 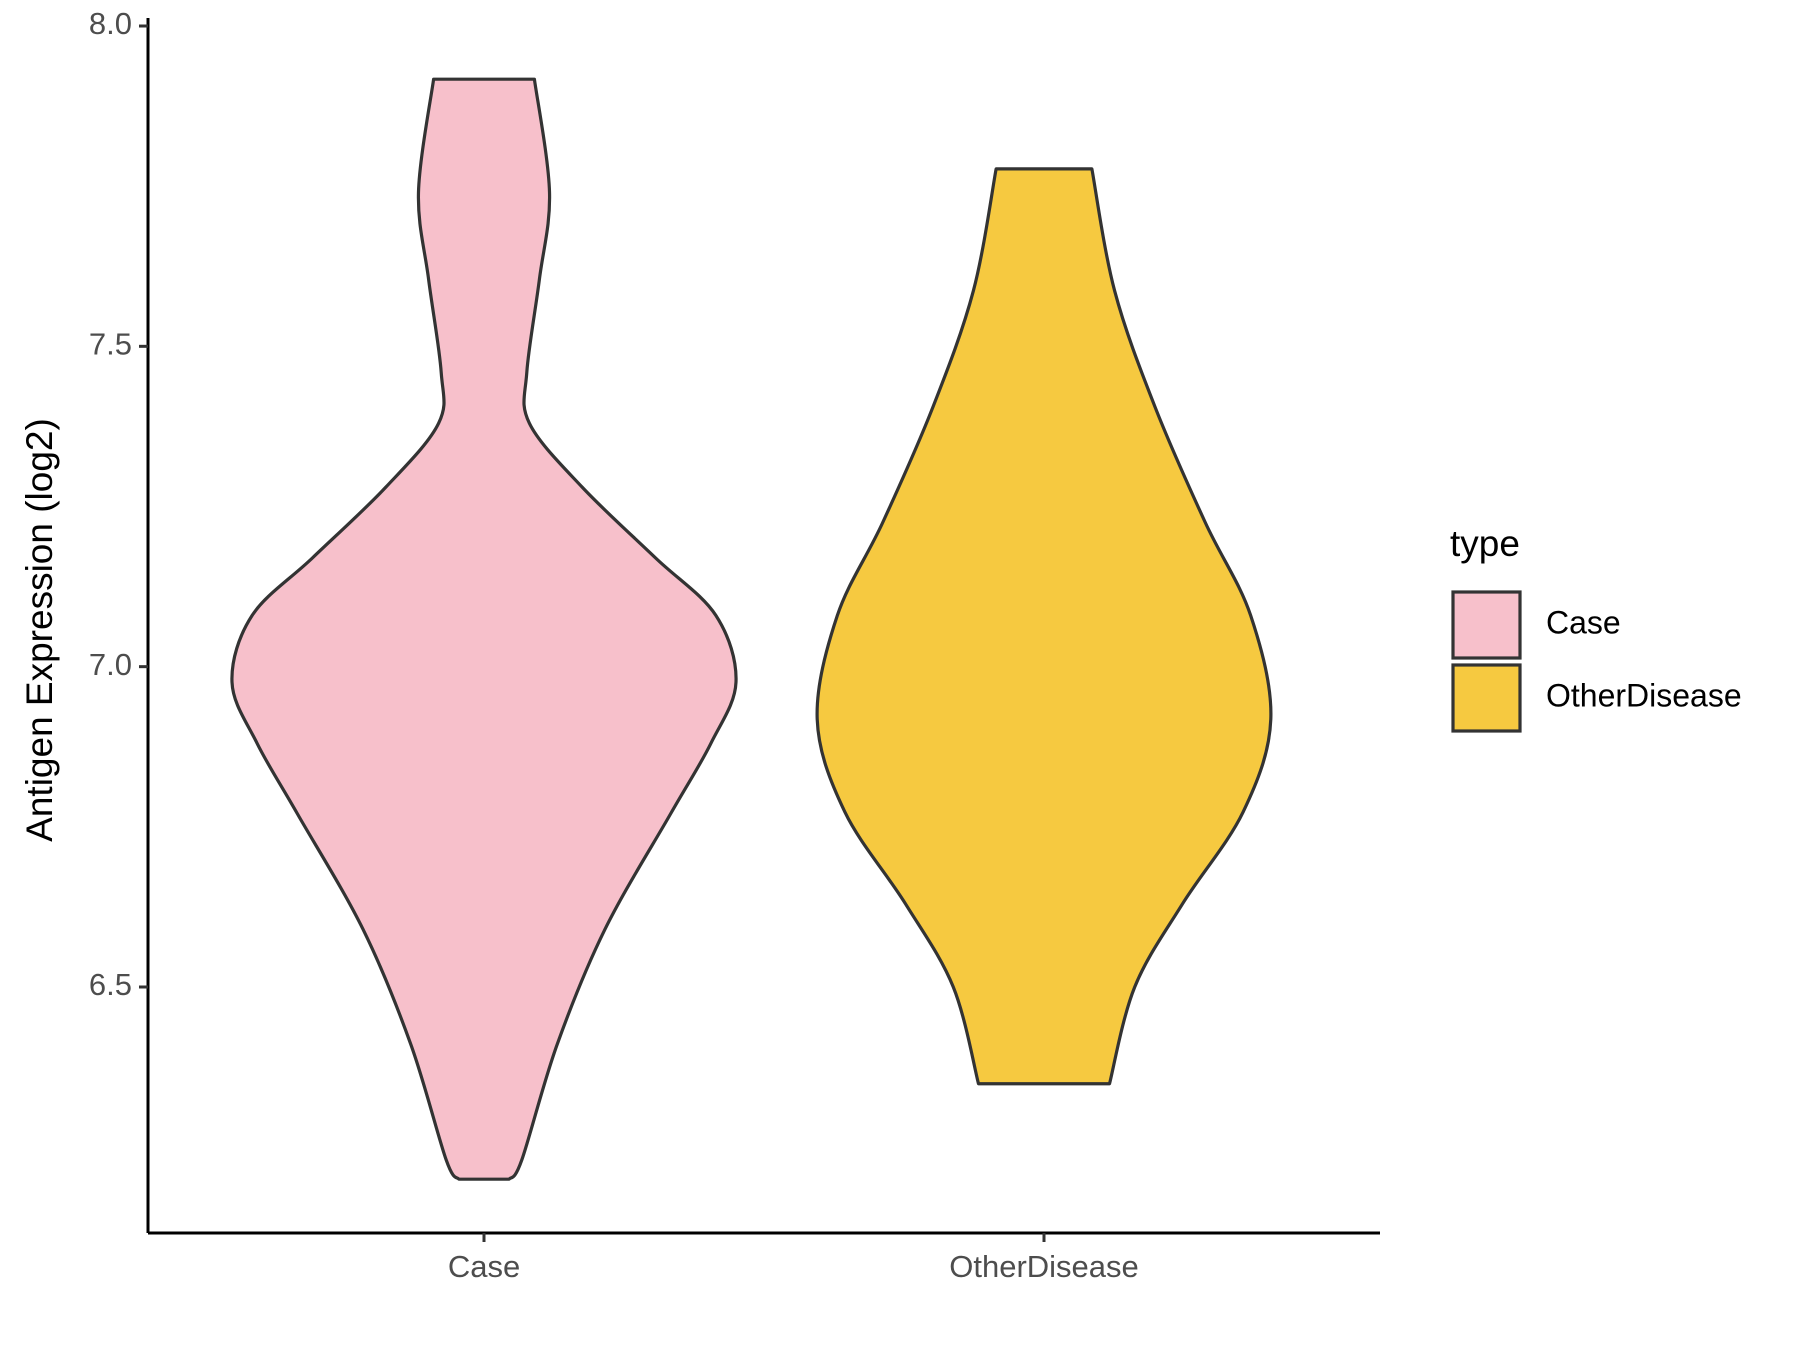 I want to click on y-tick-label: 7.0, so click(x=110, y=664).